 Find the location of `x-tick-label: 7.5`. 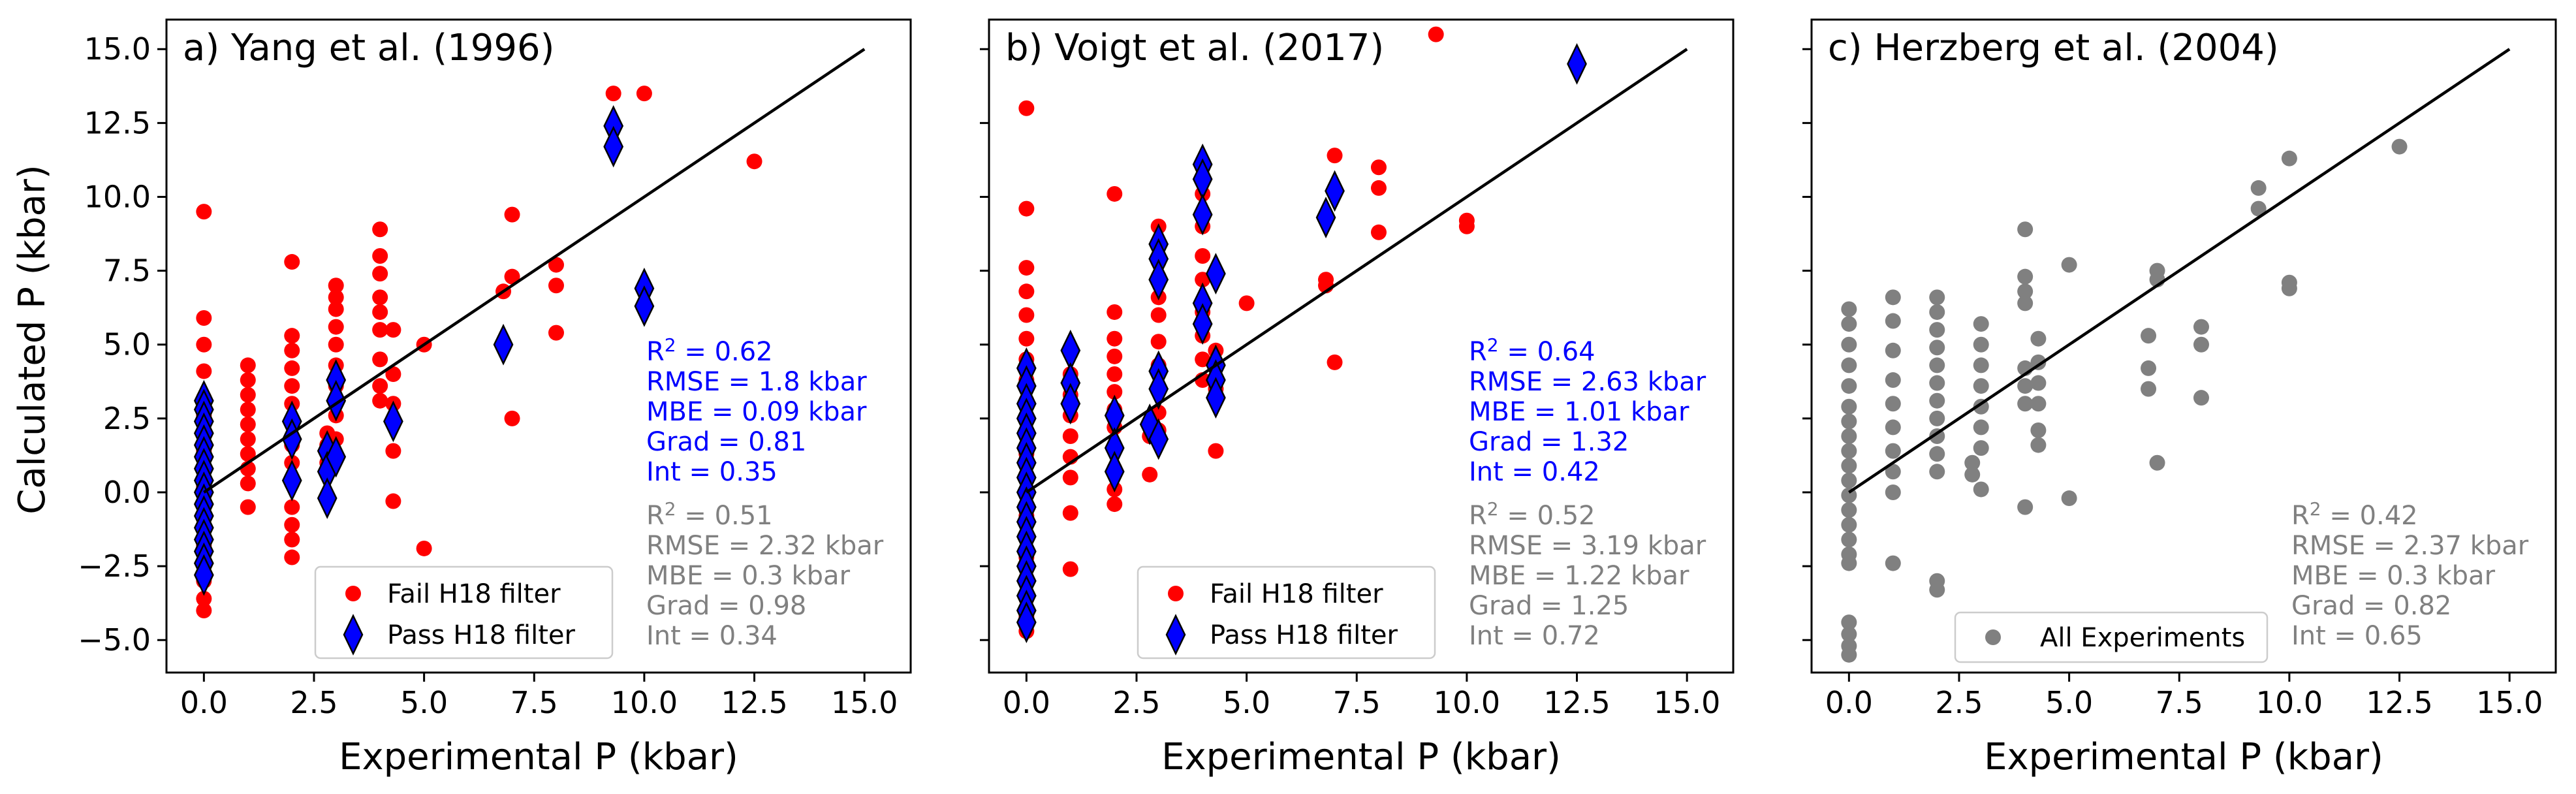

x-tick-label: 7.5 is located at coordinates (1357, 702).